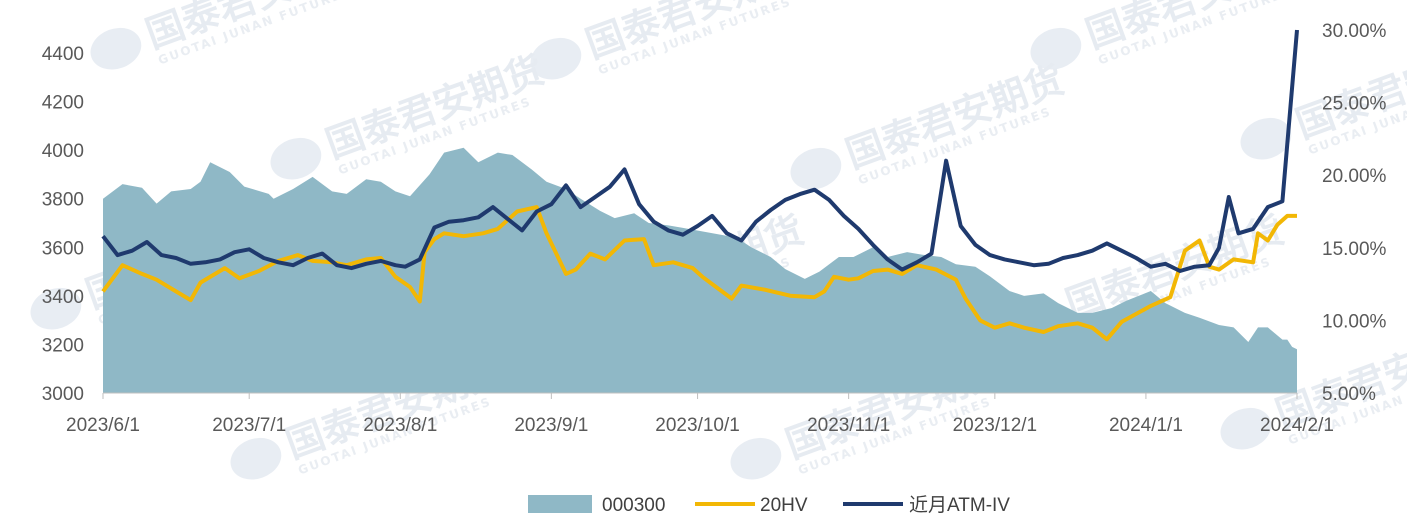  Describe the element at coordinates (1354, 31) in the screenshot. I see `right-y-tick-label: 30.00%` at that location.